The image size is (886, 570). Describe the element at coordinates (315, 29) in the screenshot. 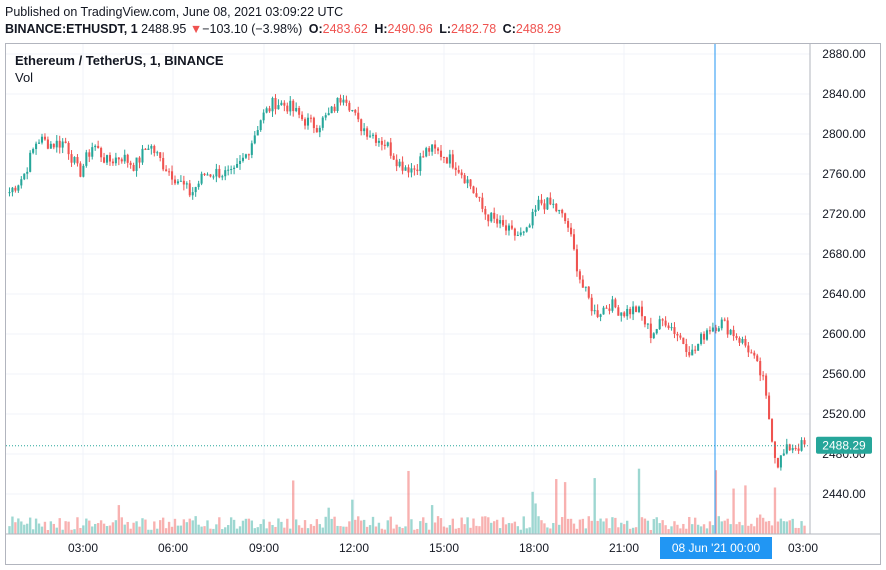

I see `open-label: O:` at that location.